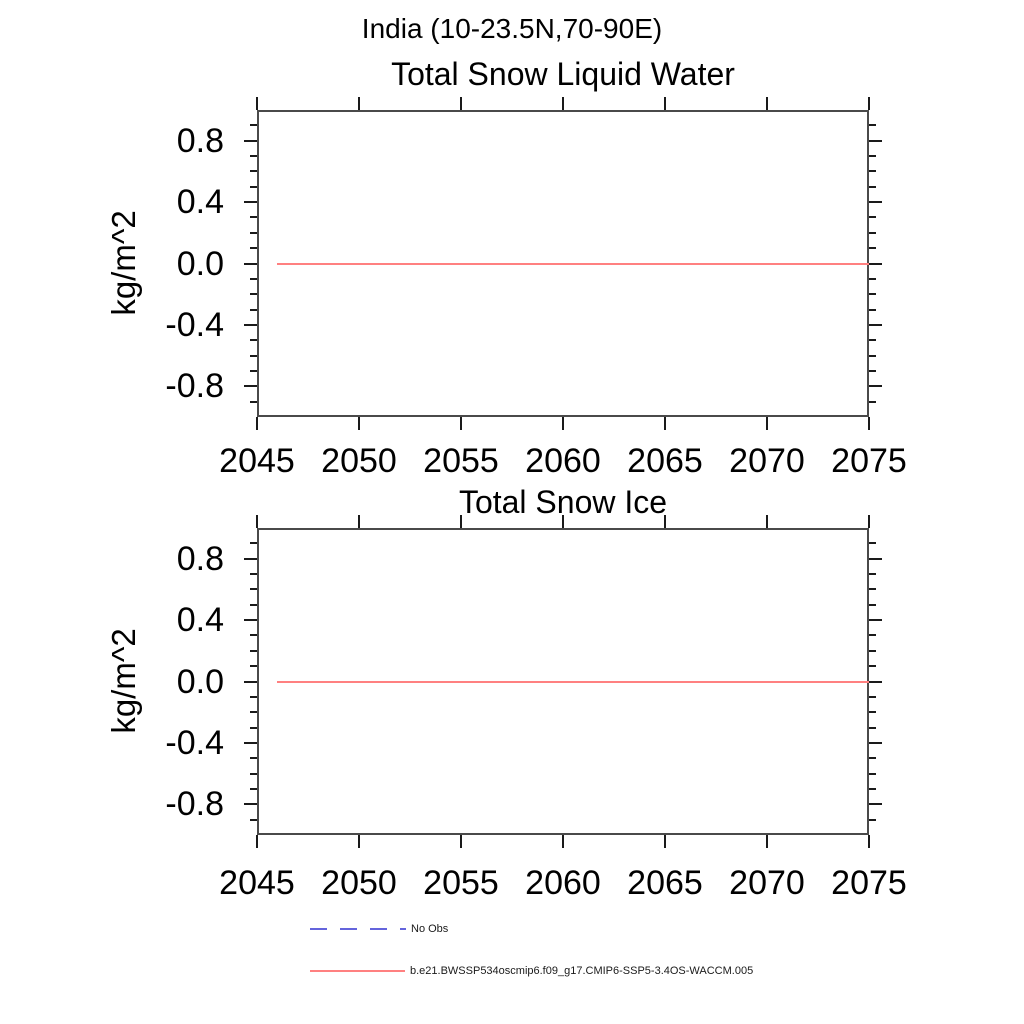 This screenshot has width=1024, height=1024. What do you see at coordinates (358, 929) in the screenshot?
I see `legend-line-dashed` at bounding box center [358, 929].